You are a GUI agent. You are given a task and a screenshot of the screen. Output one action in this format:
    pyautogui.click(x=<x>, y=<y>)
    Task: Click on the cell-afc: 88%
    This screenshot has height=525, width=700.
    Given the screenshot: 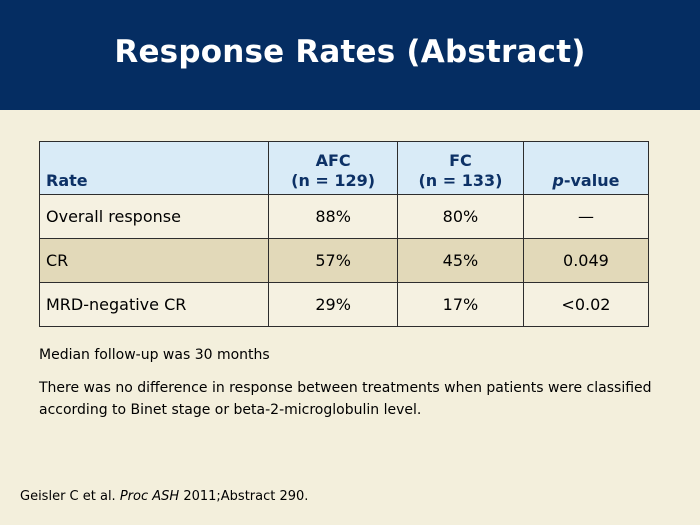 What is the action you would take?
    pyautogui.click(x=333, y=216)
    